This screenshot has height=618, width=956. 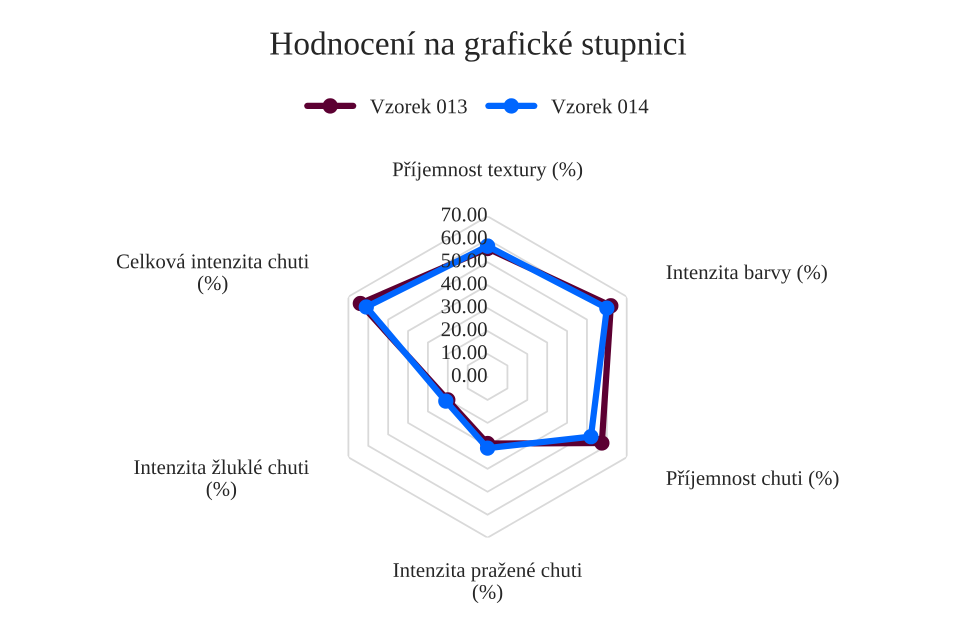 I want to click on spoke-label: Intenzita žluklé chuti (%), so click(x=221, y=480).